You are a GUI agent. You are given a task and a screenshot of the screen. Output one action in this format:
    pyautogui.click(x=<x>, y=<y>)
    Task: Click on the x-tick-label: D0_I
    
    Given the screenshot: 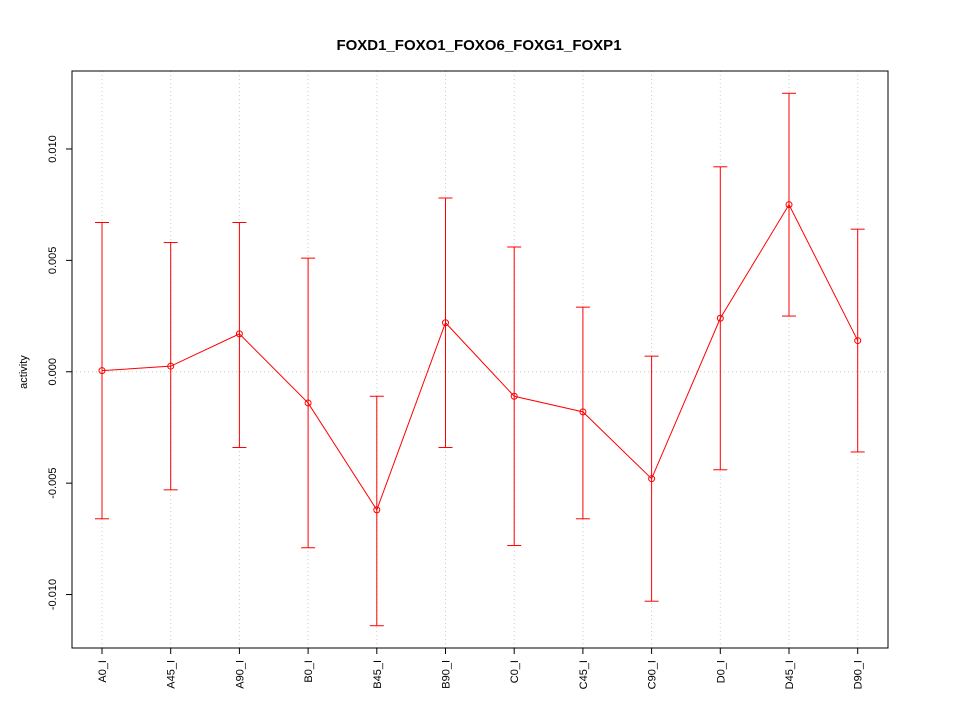 What is the action you would take?
    pyautogui.click(x=721, y=671)
    